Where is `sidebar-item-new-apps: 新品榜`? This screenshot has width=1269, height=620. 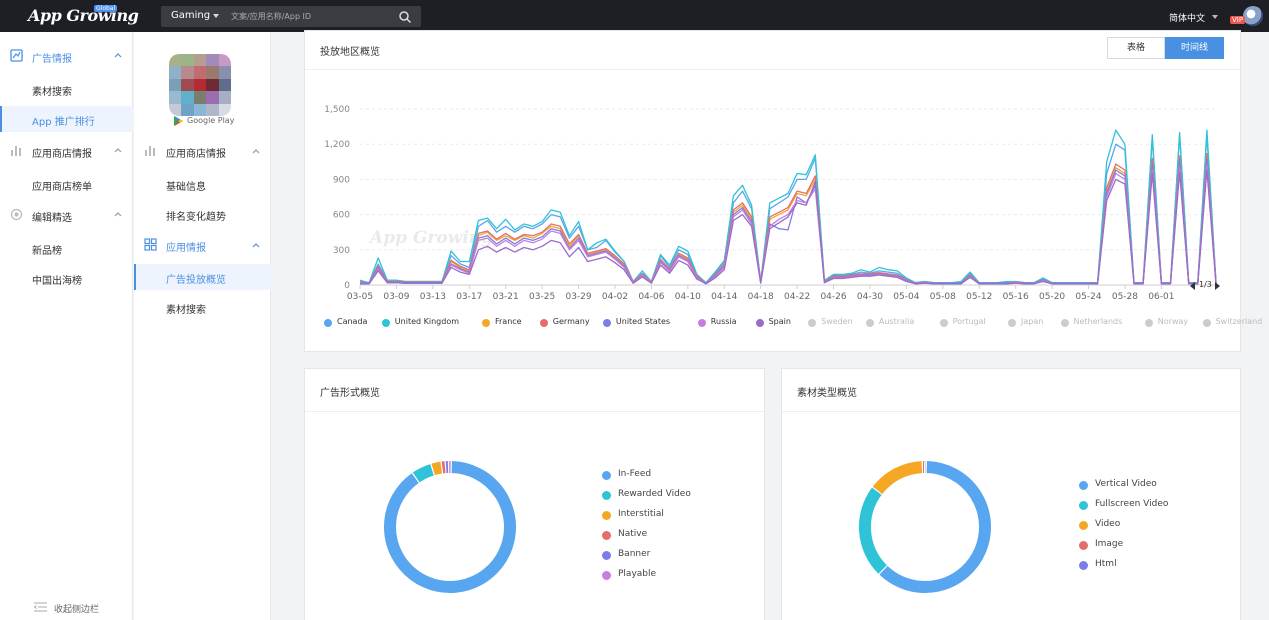 sidebar-item-new-apps: 新品榜 is located at coordinates (66, 248).